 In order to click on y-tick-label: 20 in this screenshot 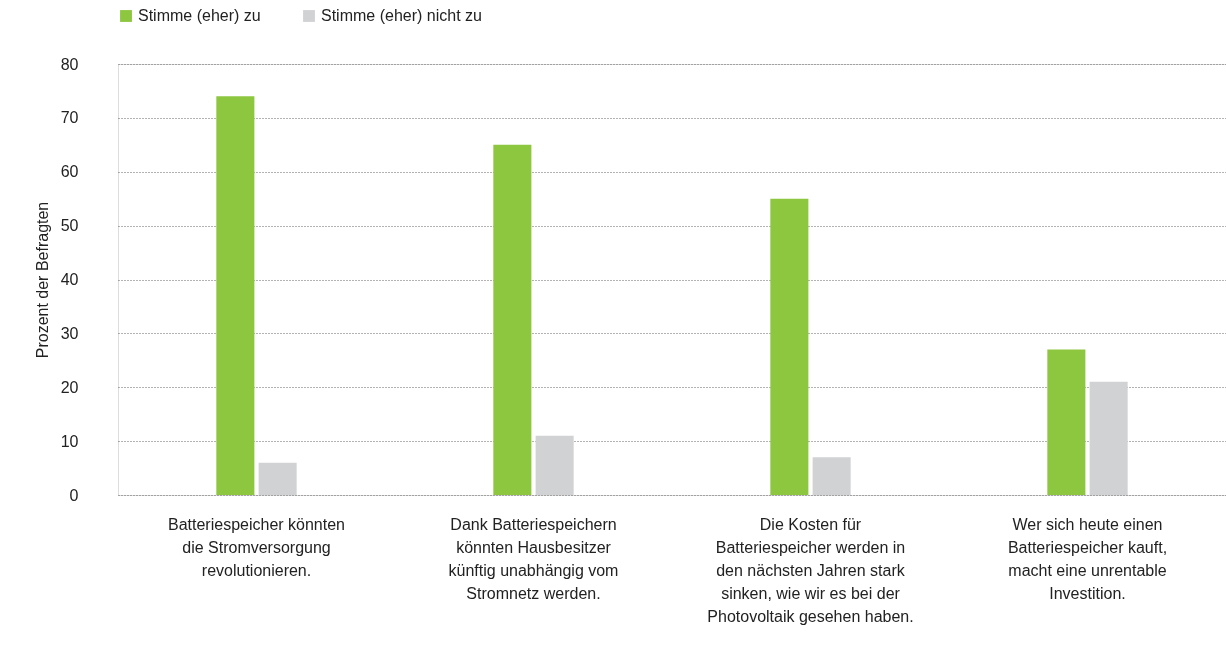, I will do `click(69, 387)`.